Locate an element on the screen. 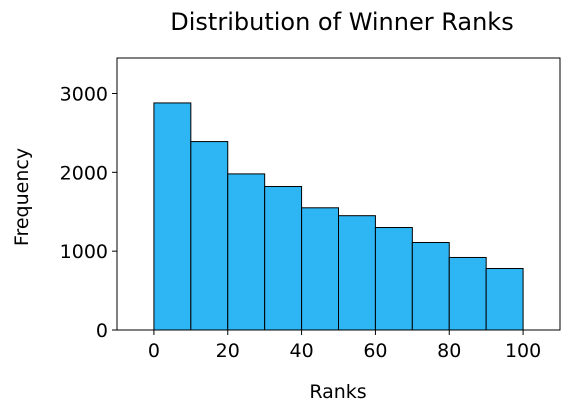 Image resolution: width=571 pixels, height=411 pixels. y-tick-label: 2000 is located at coordinates (84, 173).